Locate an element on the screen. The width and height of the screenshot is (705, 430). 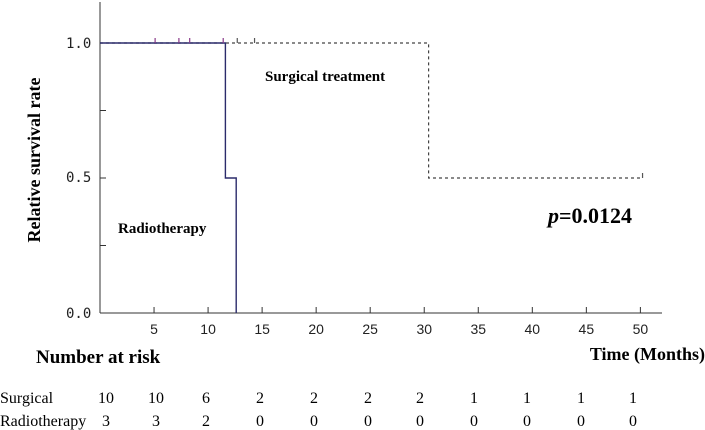
risk-value-radiotherapy-4: 0 is located at coordinates (260, 421).